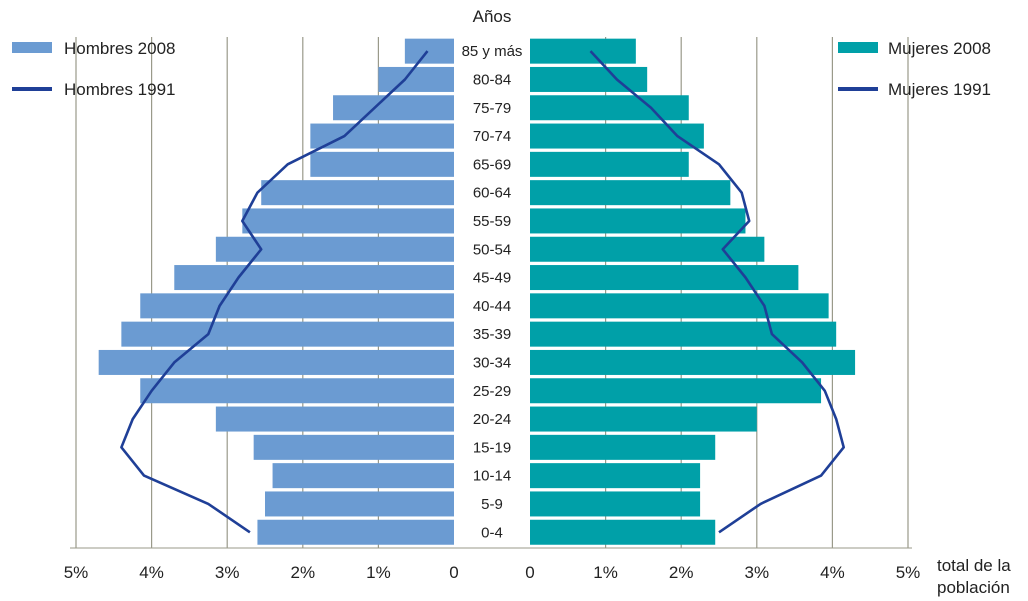  What do you see at coordinates (453, 572) in the screenshot?
I see `x-tick-label-5: 0` at bounding box center [453, 572].